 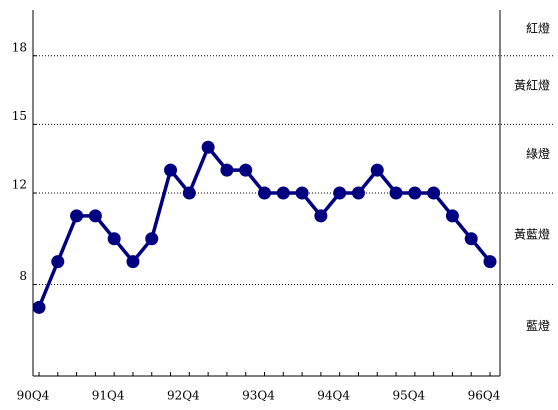 I want to click on zone-label: 藍燈, so click(x=538, y=325).